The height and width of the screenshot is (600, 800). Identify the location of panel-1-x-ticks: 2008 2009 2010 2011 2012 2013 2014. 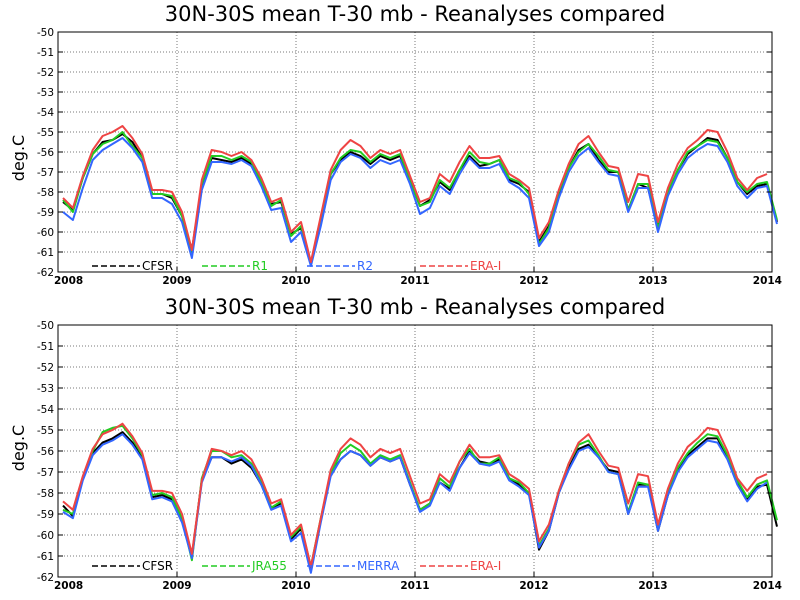
(418, 277).